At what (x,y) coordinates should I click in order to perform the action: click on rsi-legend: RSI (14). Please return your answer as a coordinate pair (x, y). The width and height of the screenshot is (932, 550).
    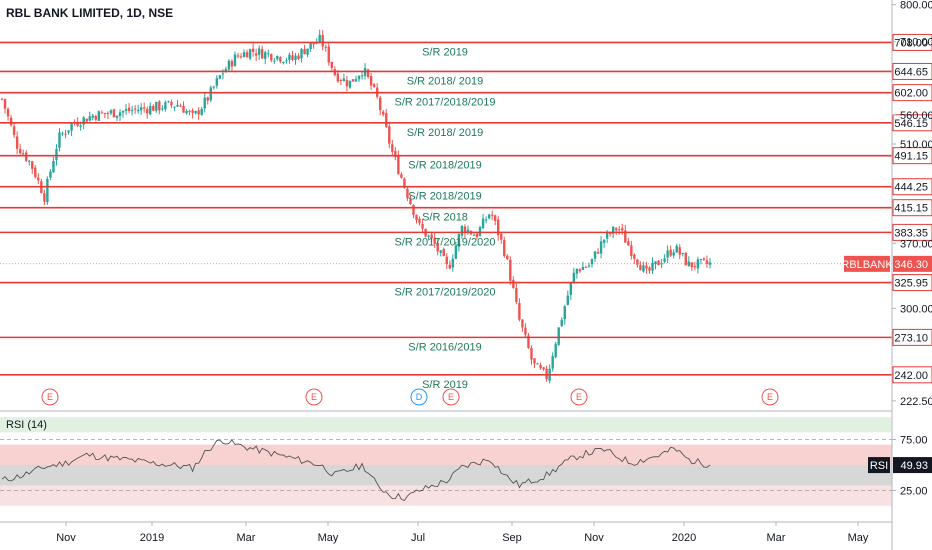
    Looking at the image, I should click on (26, 425).